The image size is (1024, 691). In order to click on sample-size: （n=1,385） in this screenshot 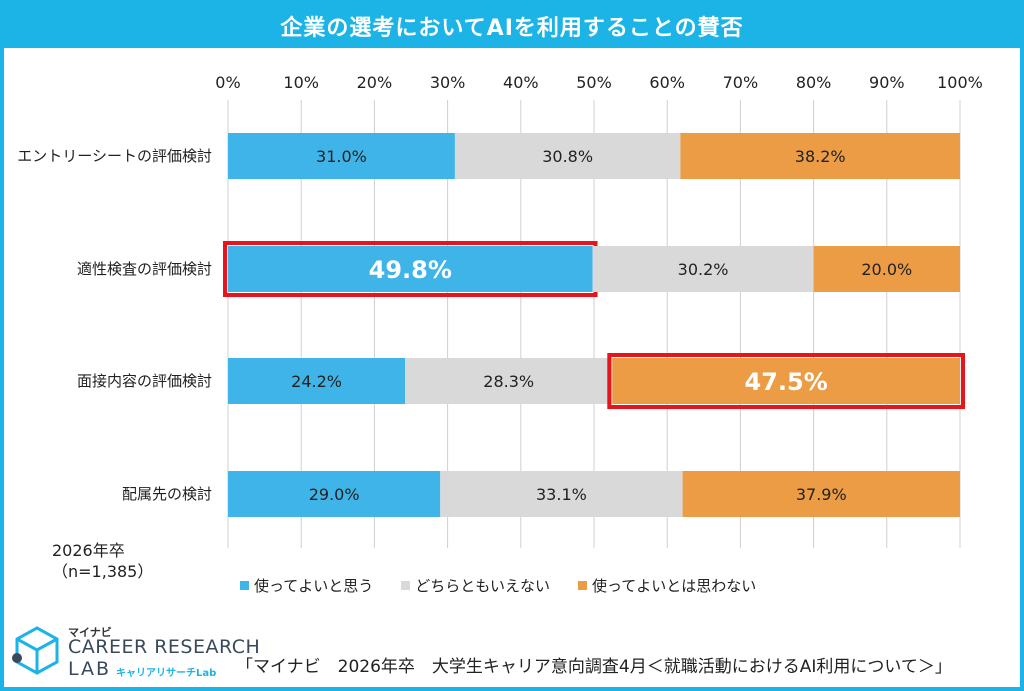, I will do `click(103, 571)`.